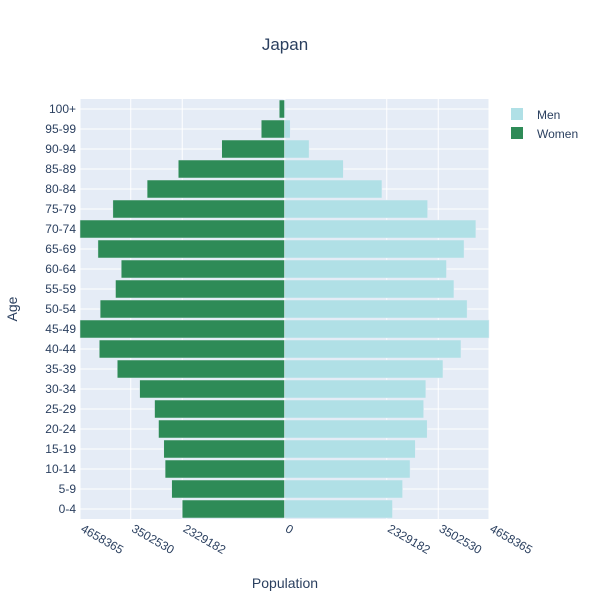 This screenshot has width=600, height=600. What do you see at coordinates (60, 469) in the screenshot?
I see `y-tick-label: 10-14` at bounding box center [60, 469].